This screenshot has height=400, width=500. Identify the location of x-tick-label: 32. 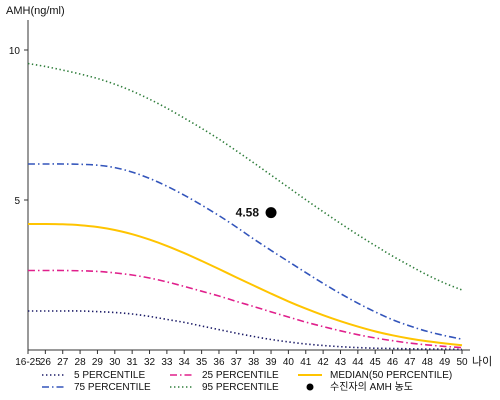
(150, 362).